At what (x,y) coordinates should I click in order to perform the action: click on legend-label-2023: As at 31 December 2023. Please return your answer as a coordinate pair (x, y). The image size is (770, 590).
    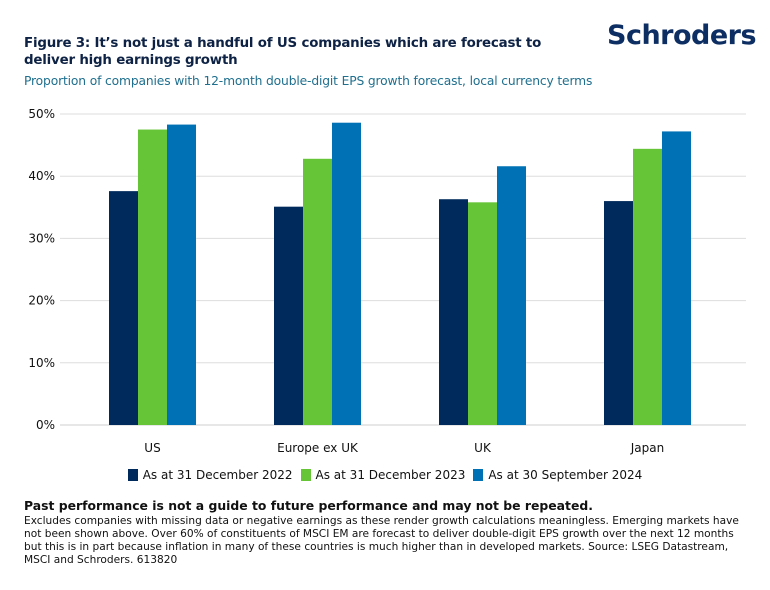
    Looking at the image, I should click on (390, 475).